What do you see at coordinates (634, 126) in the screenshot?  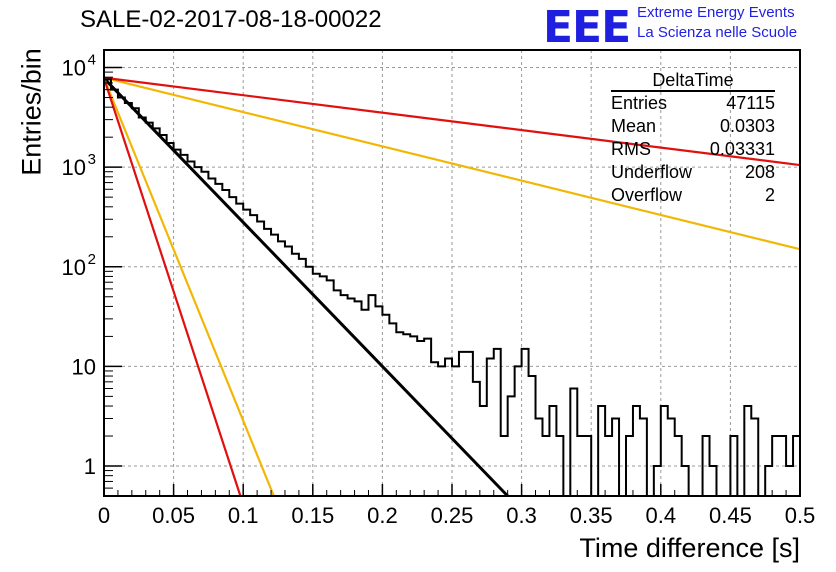 I see `stats-label: Mean` at bounding box center [634, 126].